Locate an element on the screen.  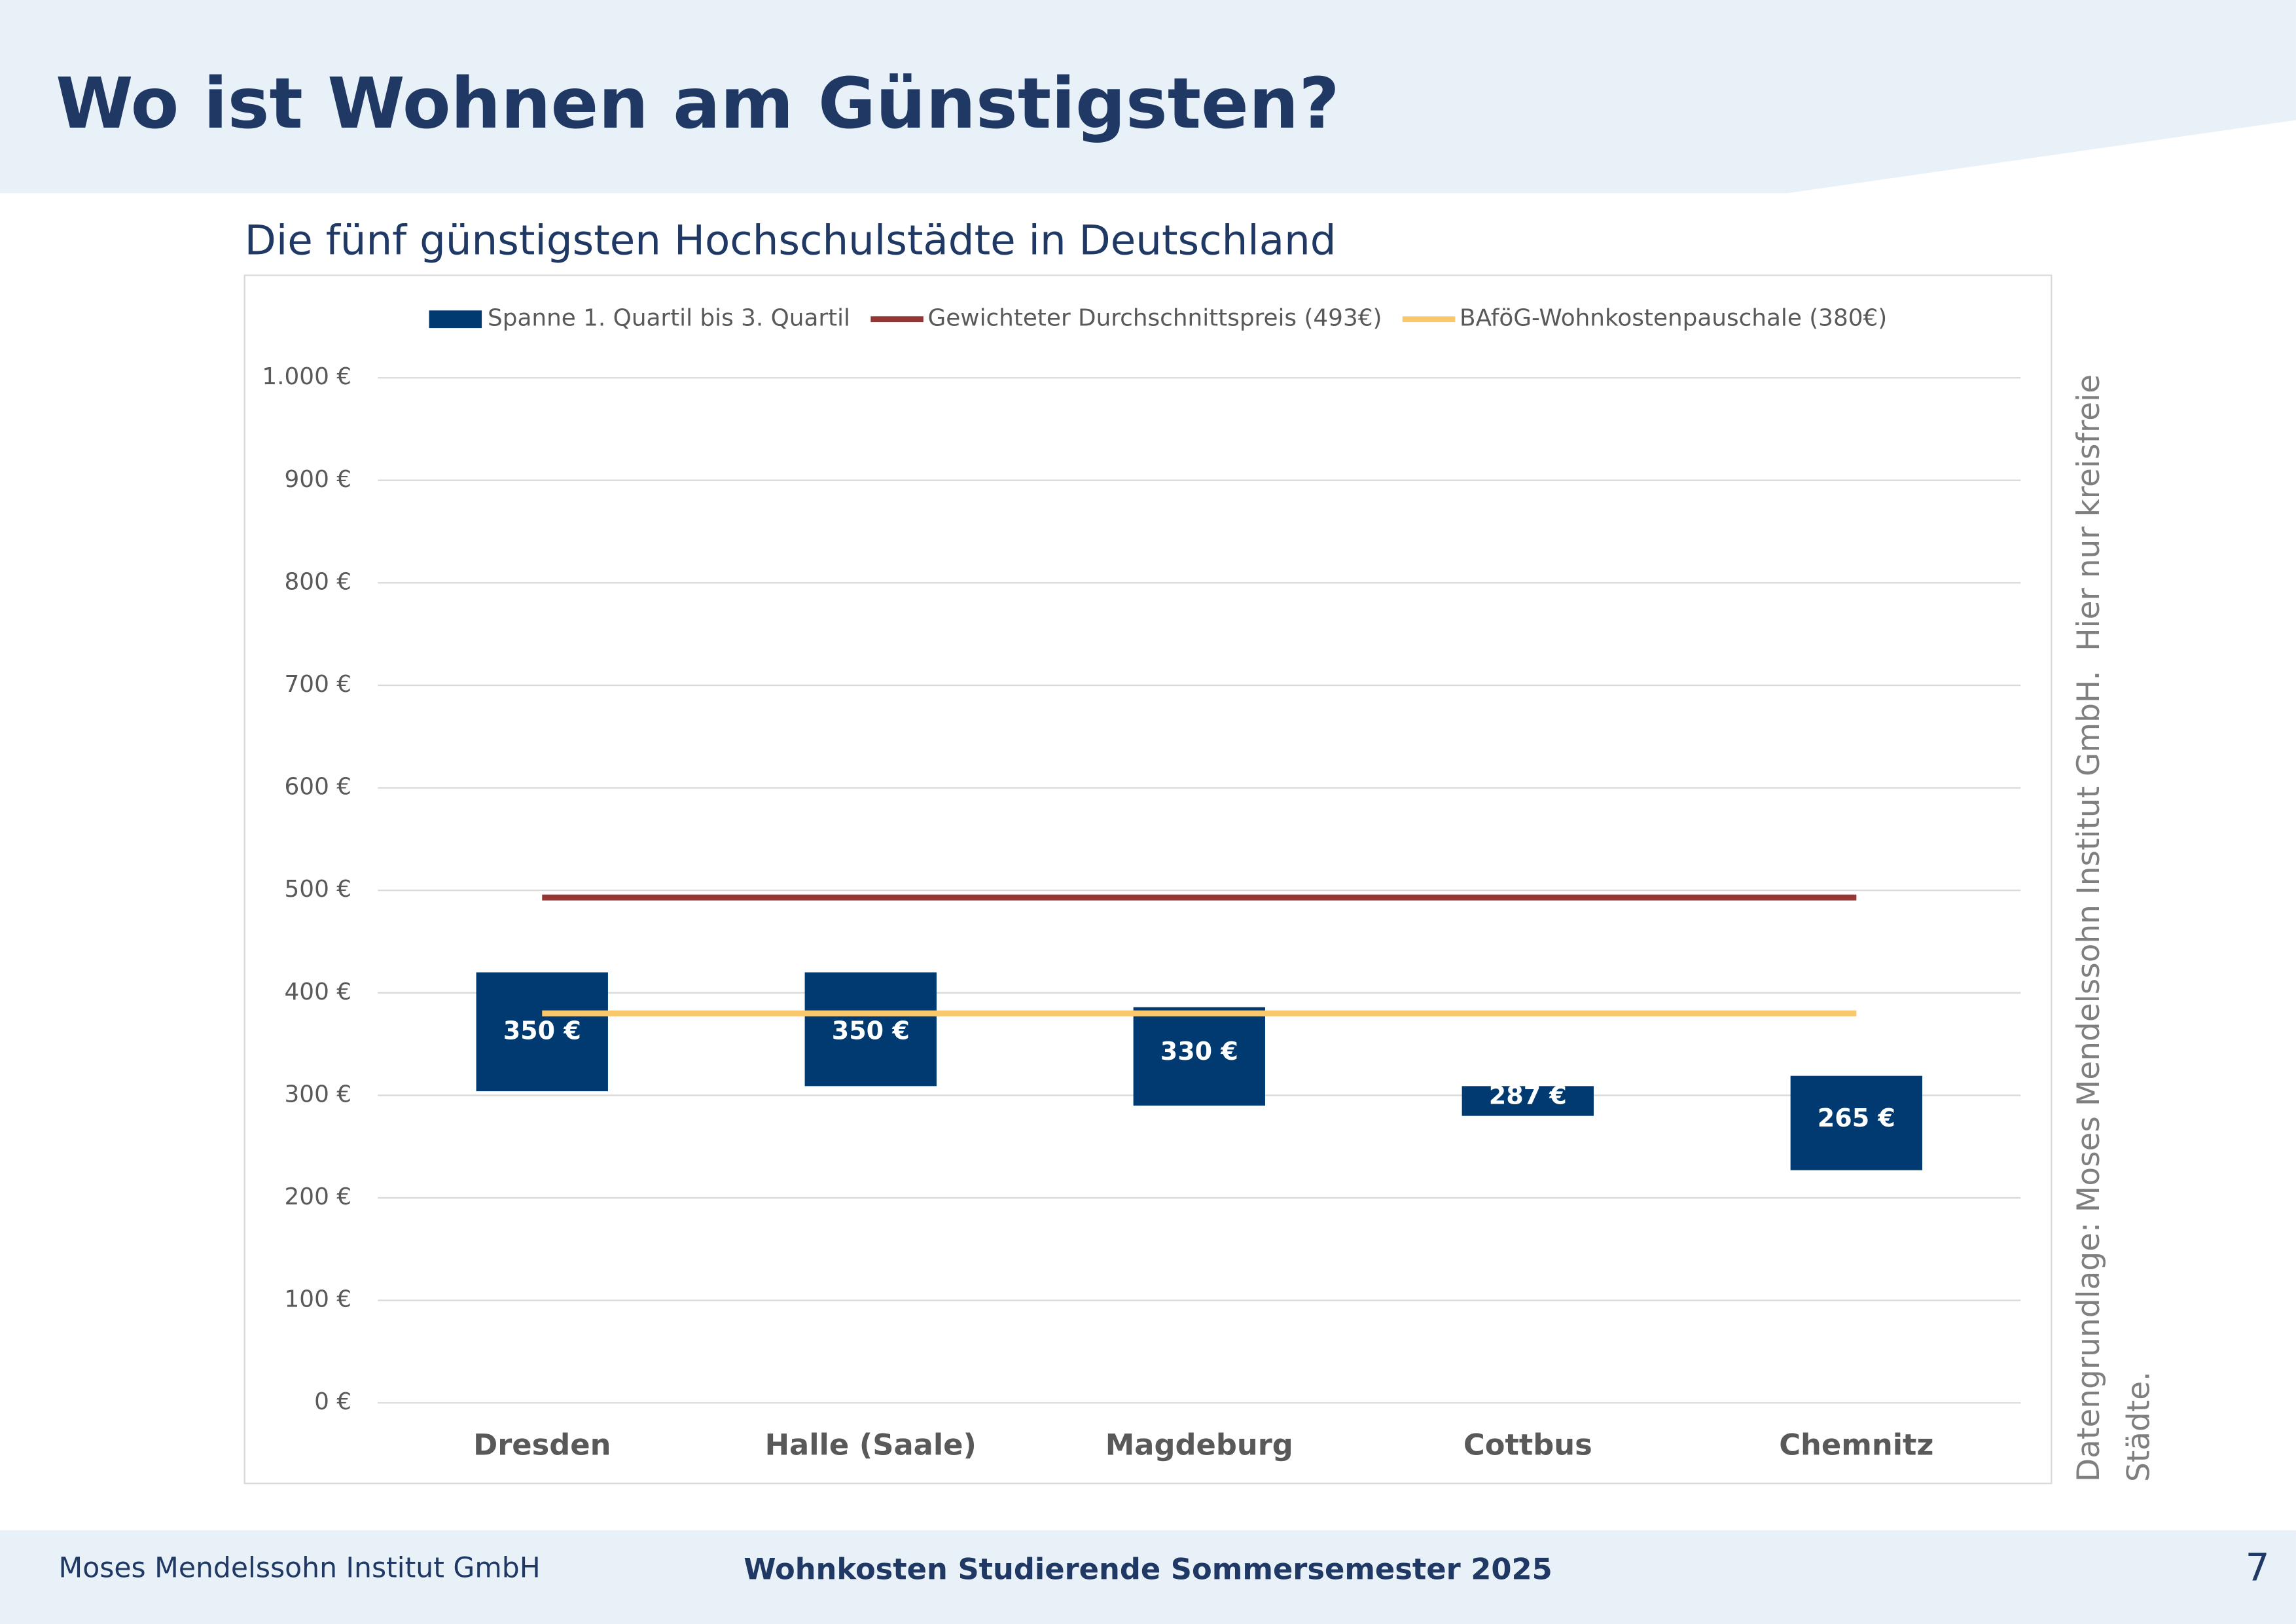
x-tick-label: Halle (Saale) is located at coordinates (871, 1444).